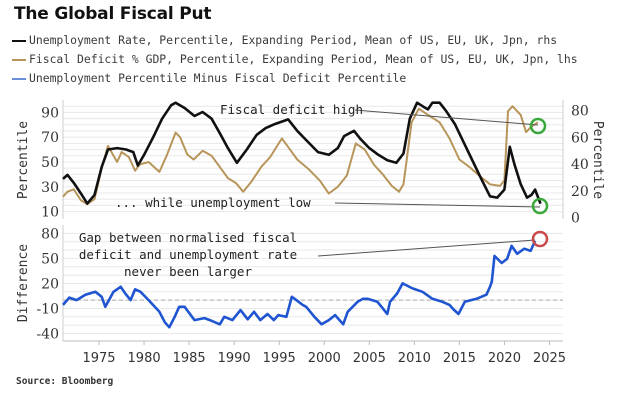 The width and height of the screenshot is (620, 401). I want to click on y-tick-label-bottom: -40, so click(47, 334).